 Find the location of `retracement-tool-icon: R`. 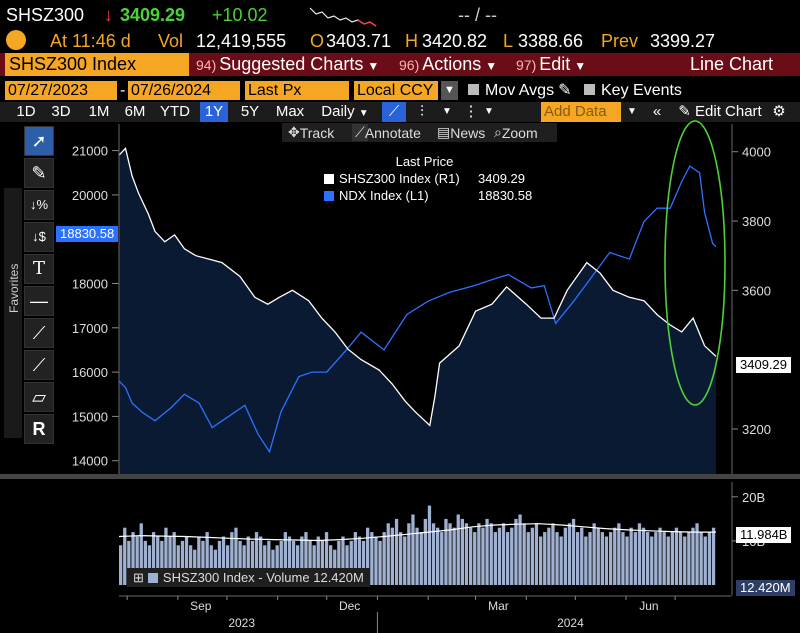

retracement-tool-icon: R is located at coordinates (39, 429).